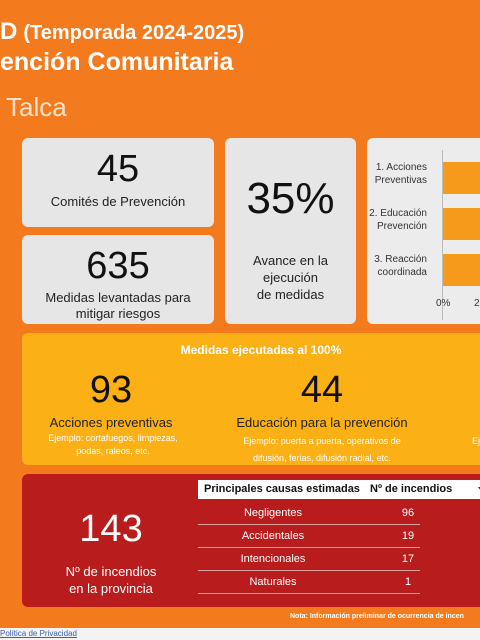  Describe the element at coordinates (479, 489) in the screenshot. I see `sort-desc-icon` at that location.